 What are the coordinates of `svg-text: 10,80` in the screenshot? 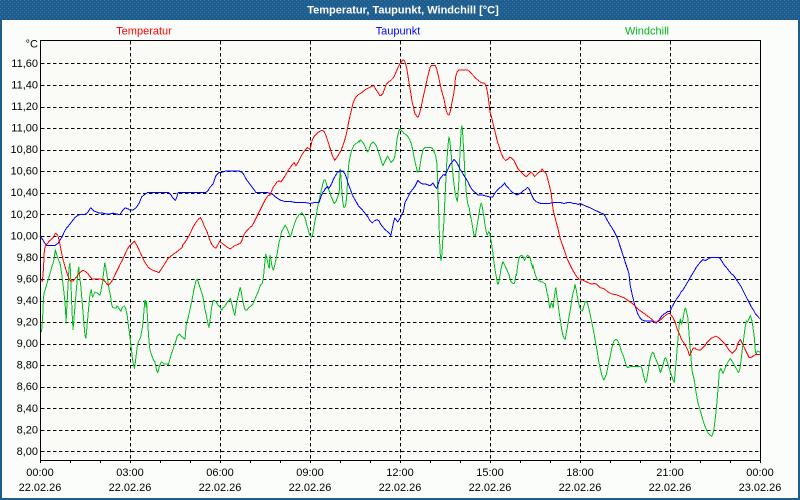 It's located at (24, 150).